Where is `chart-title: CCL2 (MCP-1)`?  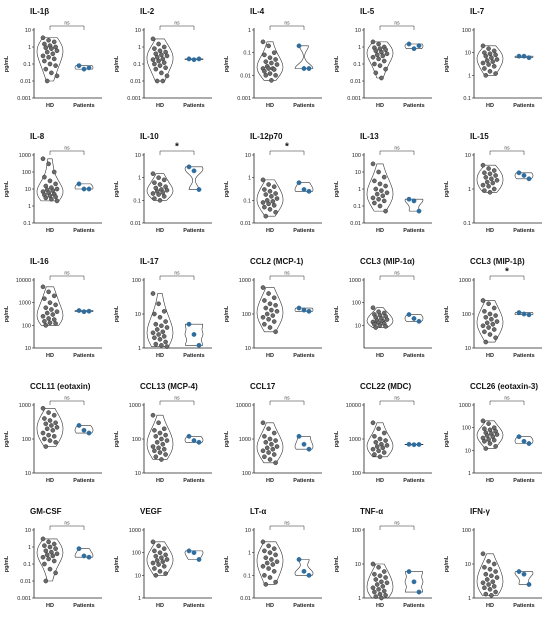
chart-title: CCL2 (MCP-1) is located at coordinates (277, 261).